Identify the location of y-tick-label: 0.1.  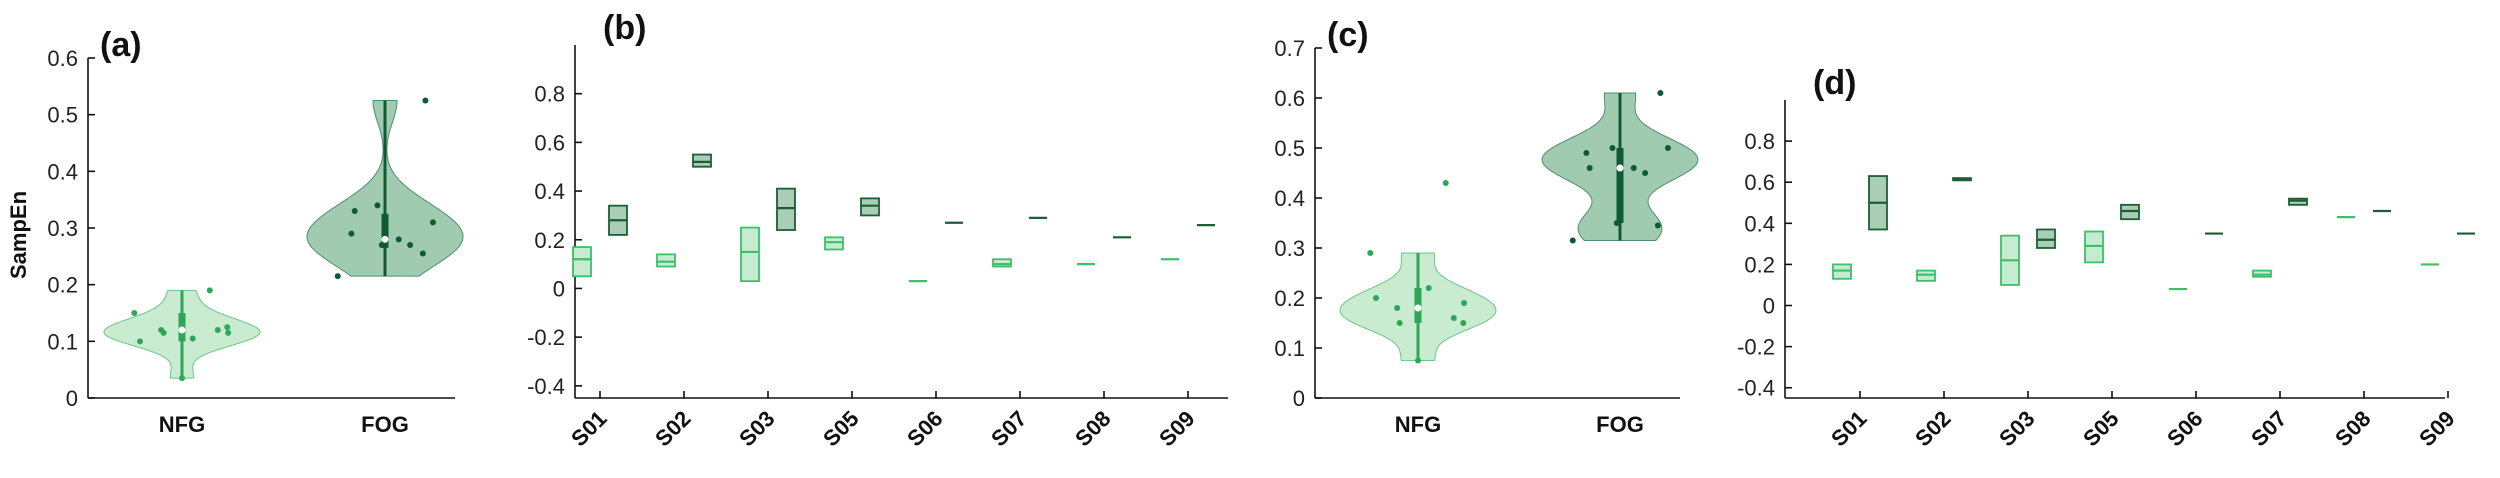
(1289, 348).